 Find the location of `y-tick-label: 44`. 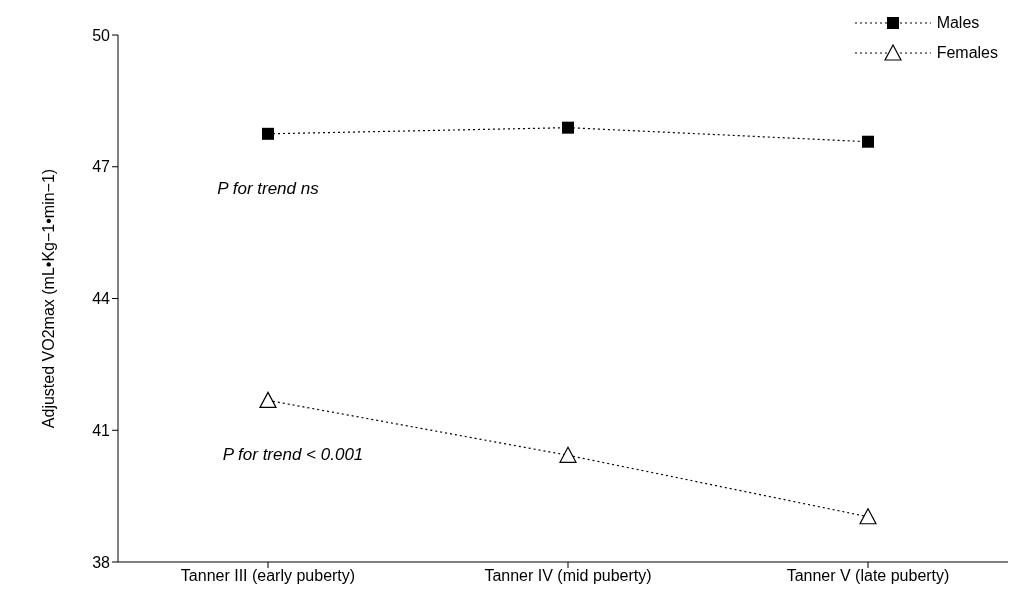

y-tick-label: 44 is located at coordinates (101, 299).